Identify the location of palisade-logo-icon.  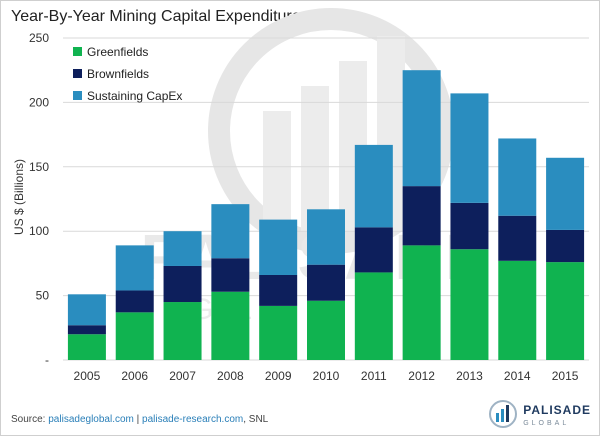
(503, 414).